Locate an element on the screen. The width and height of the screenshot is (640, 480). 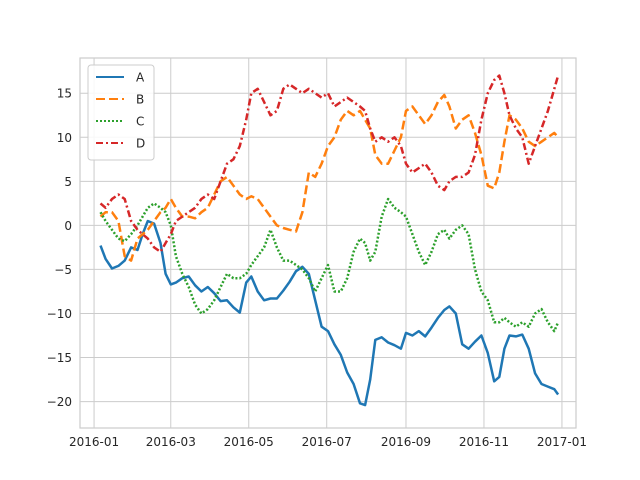
legend-box is located at coordinates (121, 112).